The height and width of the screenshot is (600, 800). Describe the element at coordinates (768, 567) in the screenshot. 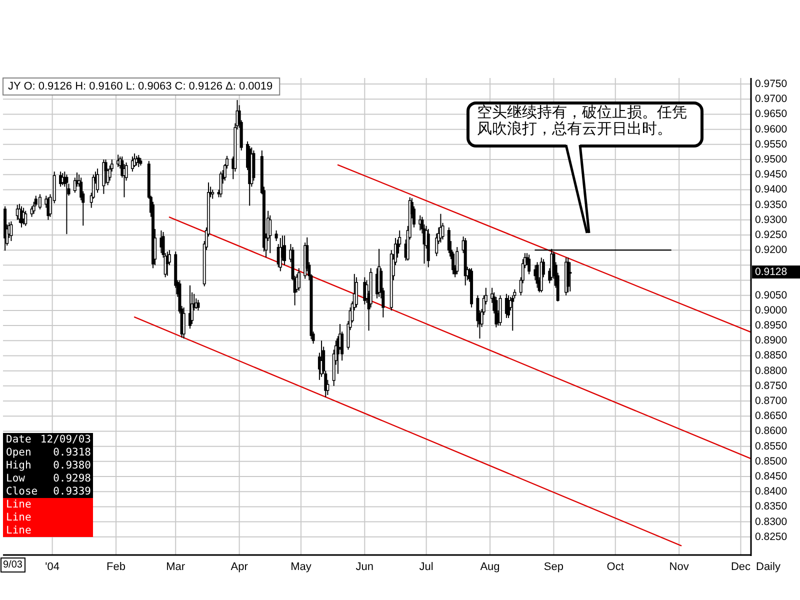

I see `x-axis-title: Daily` at that location.